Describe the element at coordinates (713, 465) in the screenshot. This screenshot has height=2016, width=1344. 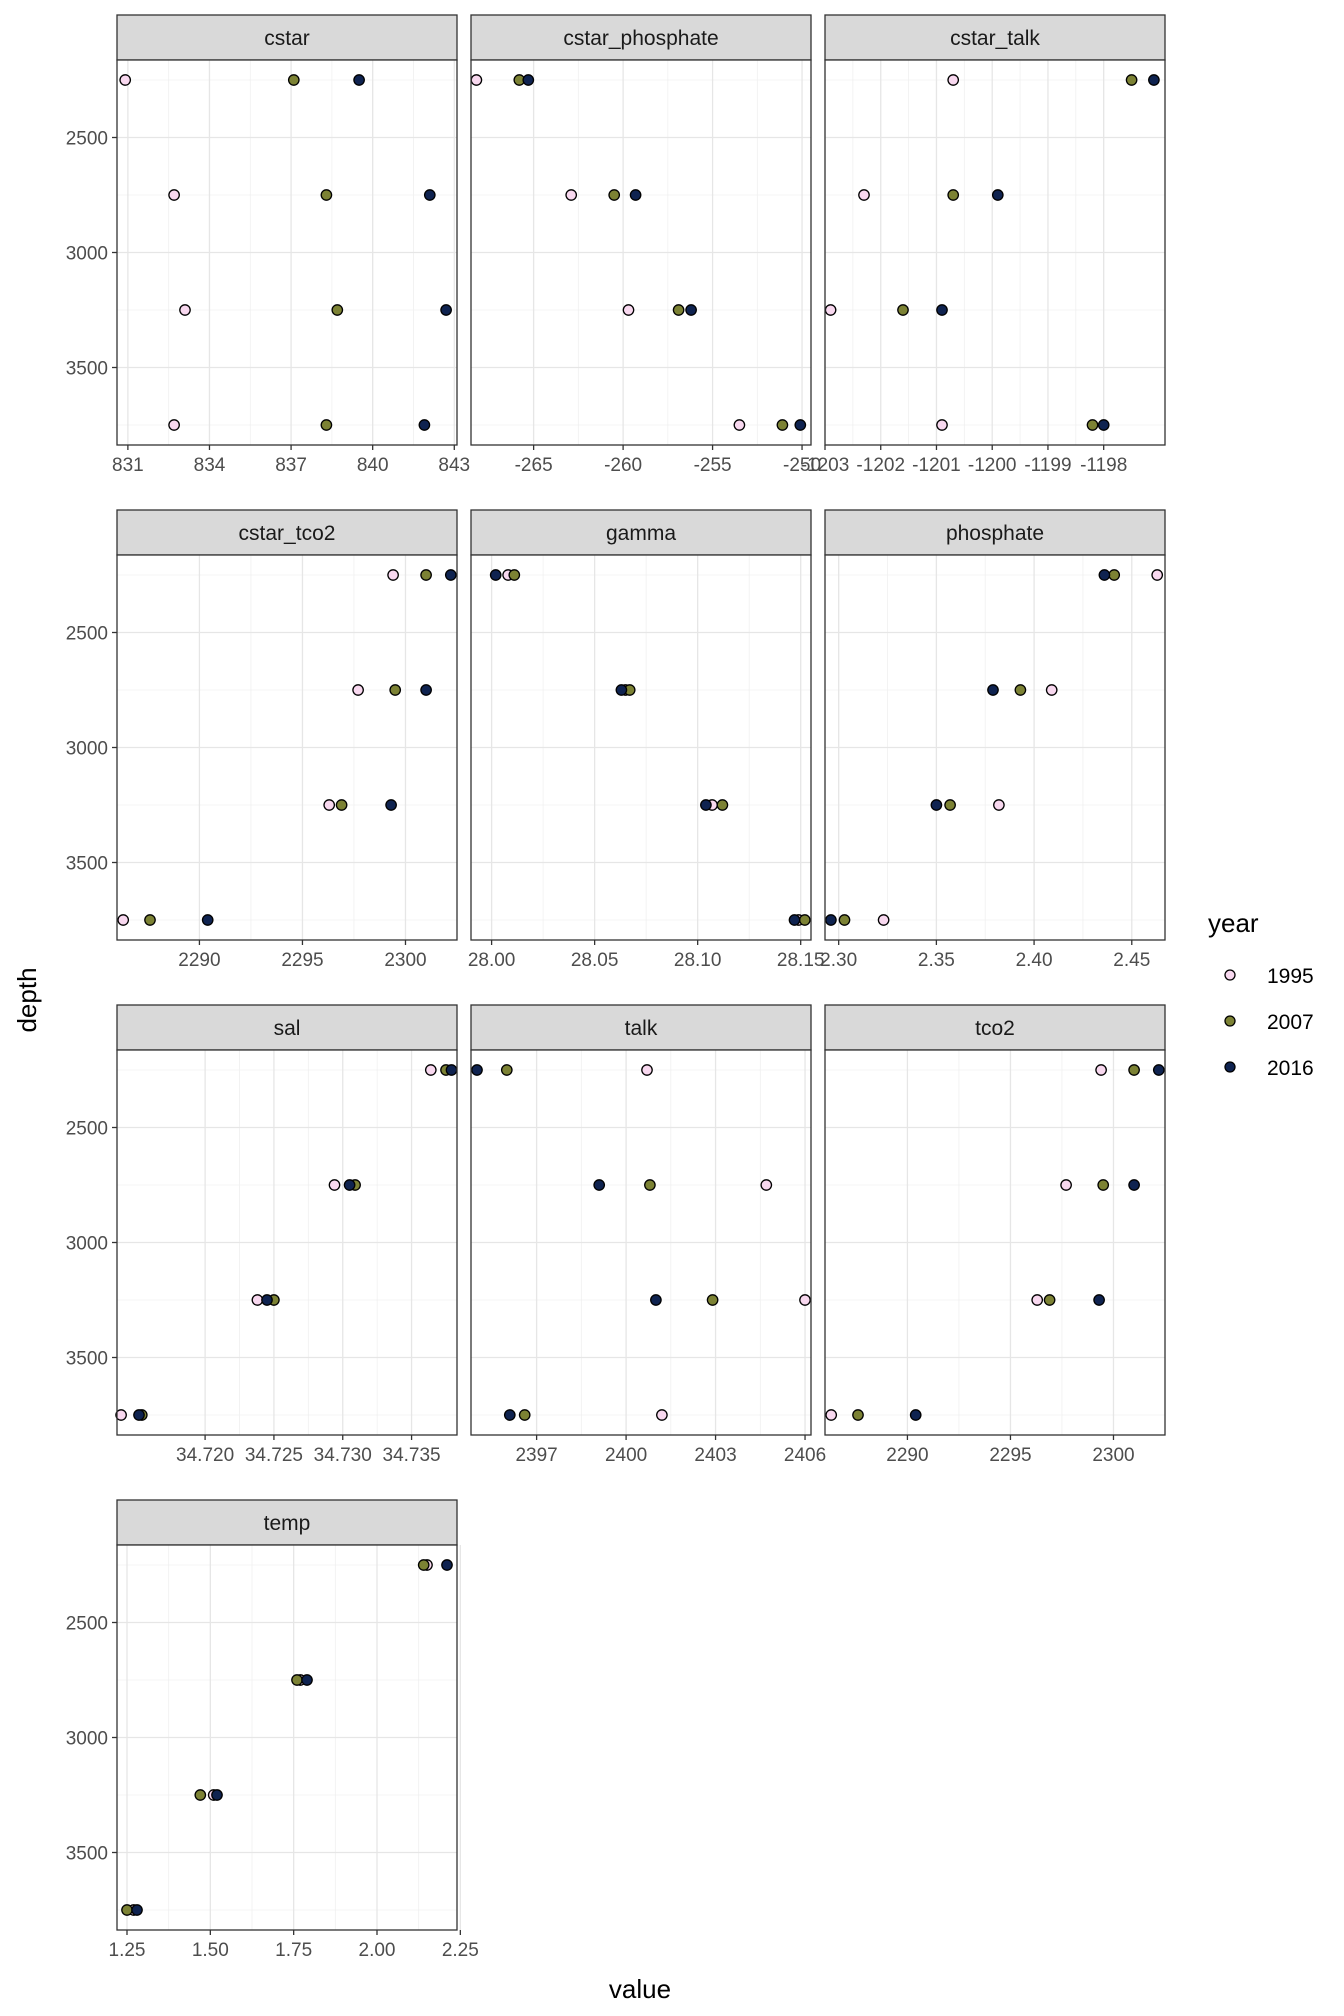
I see `x-tick-label: -255` at that location.